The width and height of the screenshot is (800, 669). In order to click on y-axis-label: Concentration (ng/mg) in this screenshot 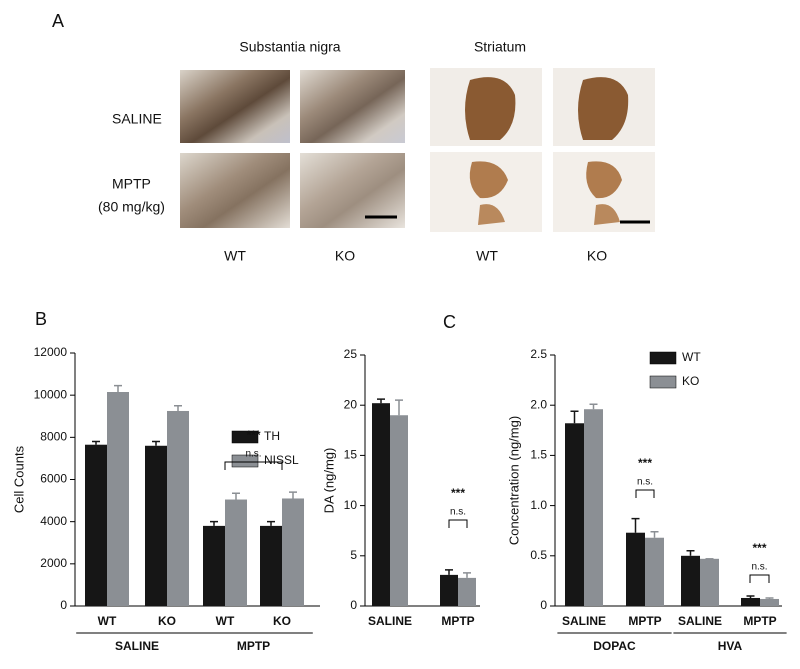, I will do `click(513, 480)`.